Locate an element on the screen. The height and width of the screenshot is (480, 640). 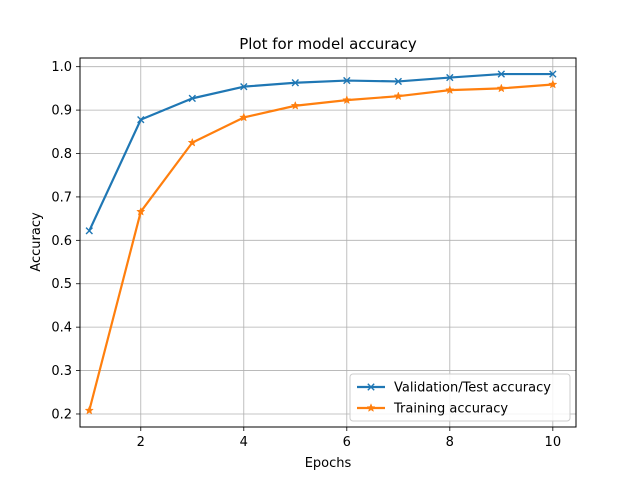
x-axis: 2 4 6 8 10 is located at coordinates (349, 438).